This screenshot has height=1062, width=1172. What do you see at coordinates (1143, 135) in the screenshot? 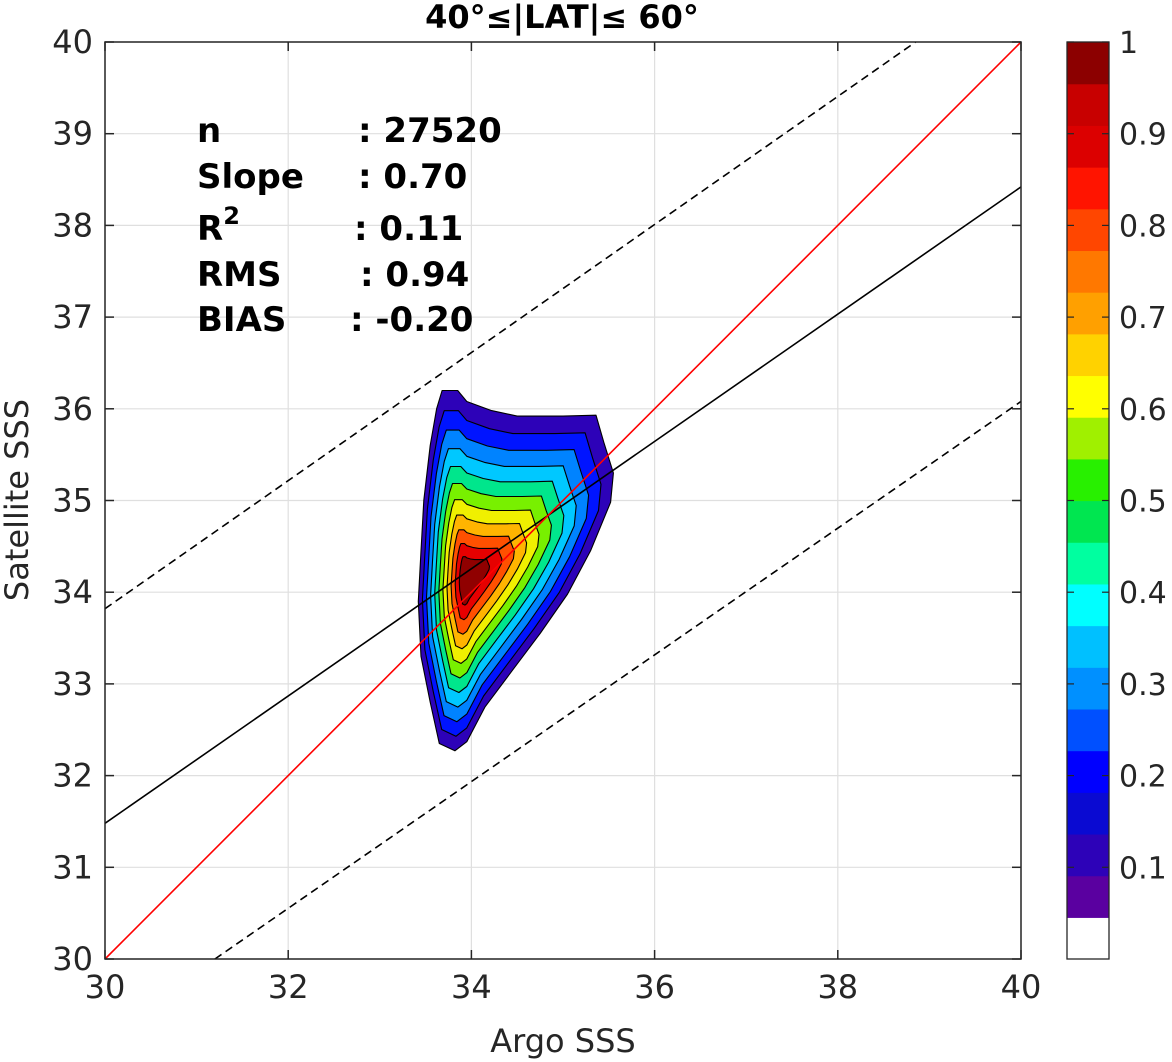
I see `colorbar-tick-label: 0.9` at bounding box center [1143, 135].